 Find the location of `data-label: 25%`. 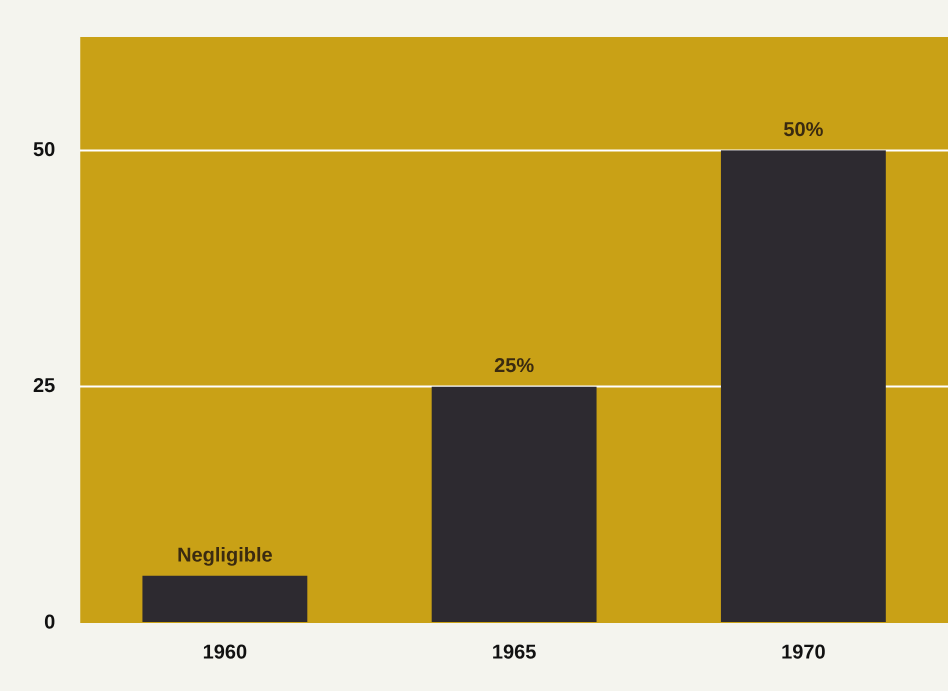

data-label: 25% is located at coordinates (514, 366).